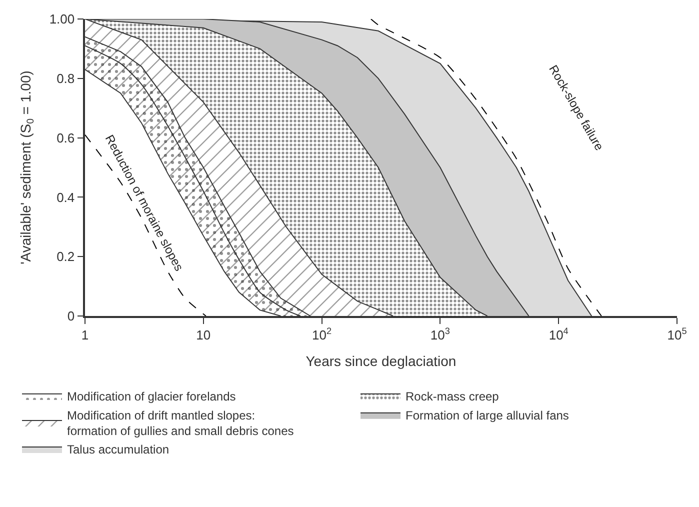 Image resolution: width=699 pixels, height=507 pixels. What do you see at coordinates (85, 334) in the screenshot?
I see `x-tick-label: 1` at bounding box center [85, 334].